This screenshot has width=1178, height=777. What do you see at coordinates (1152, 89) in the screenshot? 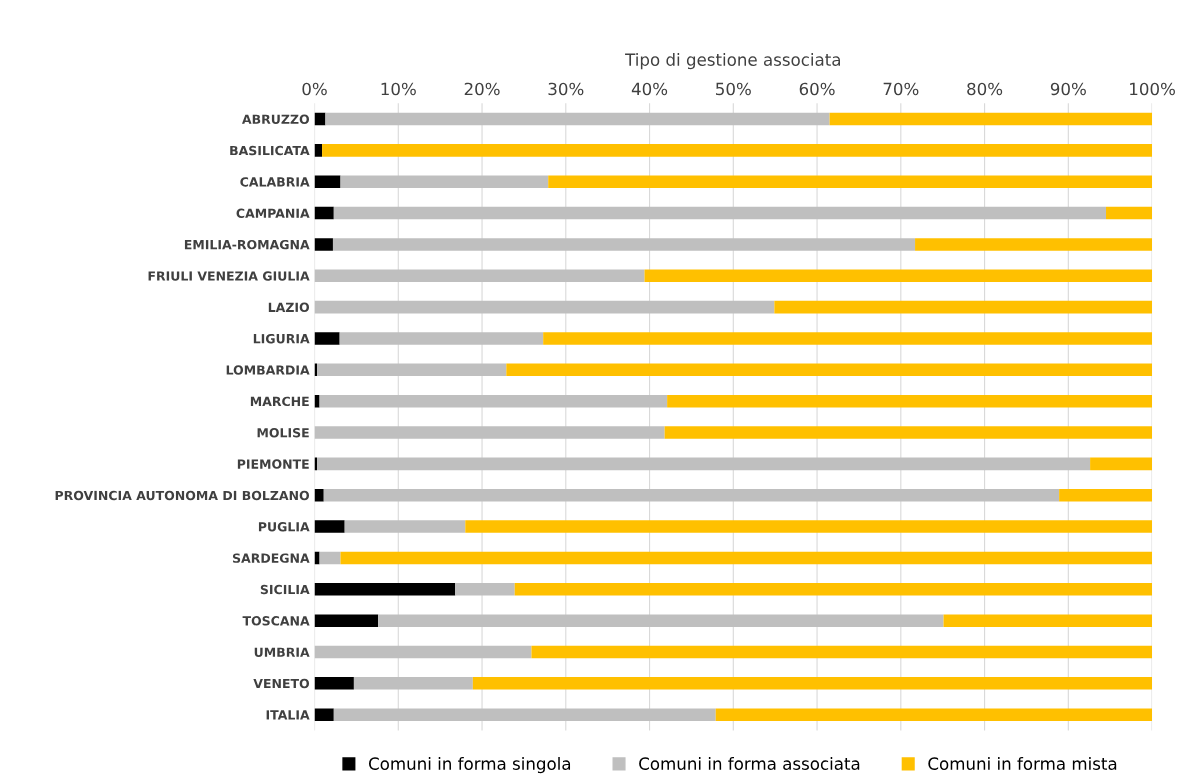
I see `x-tick-label: 100%` at bounding box center [1152, 89].